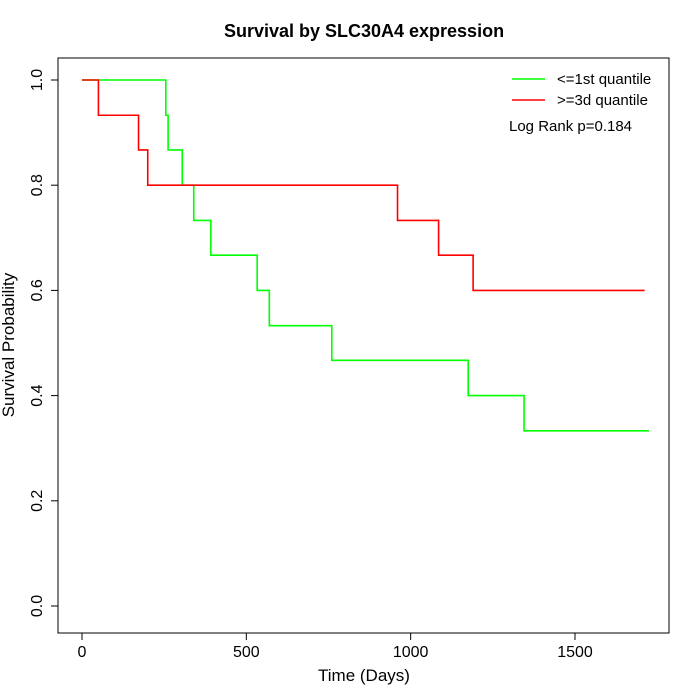  Describe the element at coordinates (364, 31) in the screenshot. I see `chart-title: Survival by SLC30A4 expression` at that location.